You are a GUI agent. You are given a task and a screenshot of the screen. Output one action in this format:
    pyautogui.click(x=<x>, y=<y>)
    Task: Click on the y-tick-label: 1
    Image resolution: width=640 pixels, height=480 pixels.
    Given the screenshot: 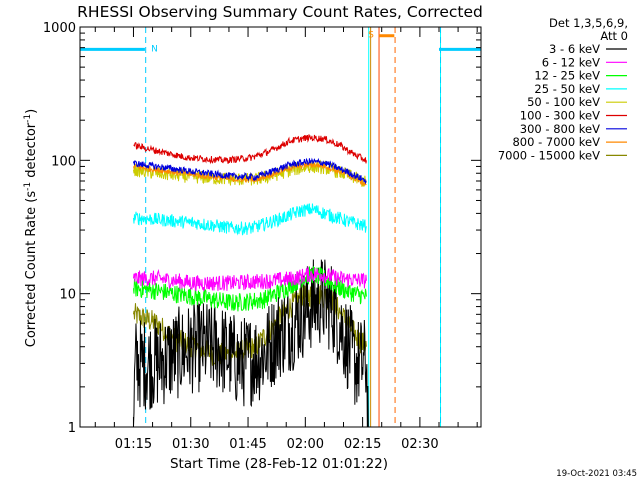 What is the action you would take?
    pyautogui.click(x=72, y=428)
    